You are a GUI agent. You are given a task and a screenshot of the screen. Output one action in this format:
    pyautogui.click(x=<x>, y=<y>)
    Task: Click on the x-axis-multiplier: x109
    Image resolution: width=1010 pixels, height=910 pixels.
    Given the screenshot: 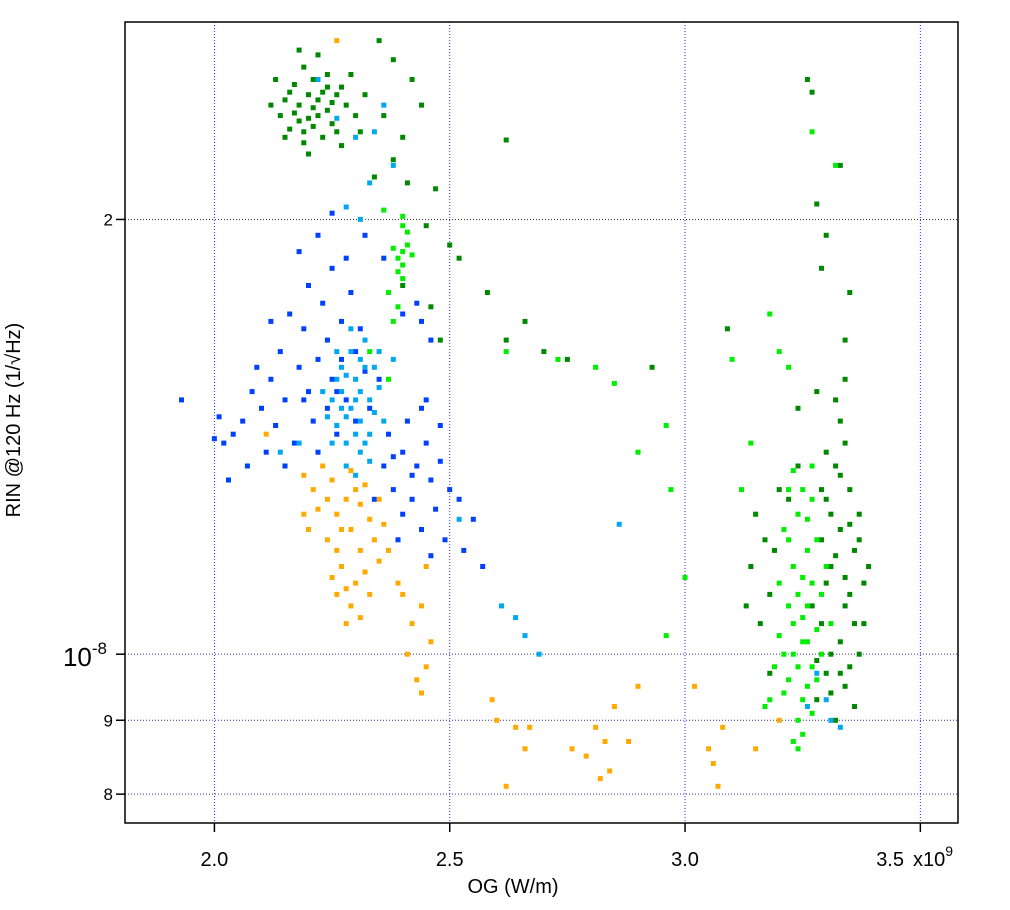 What is the action you would take?
    pyautogui.click(x=933, y=857)
    